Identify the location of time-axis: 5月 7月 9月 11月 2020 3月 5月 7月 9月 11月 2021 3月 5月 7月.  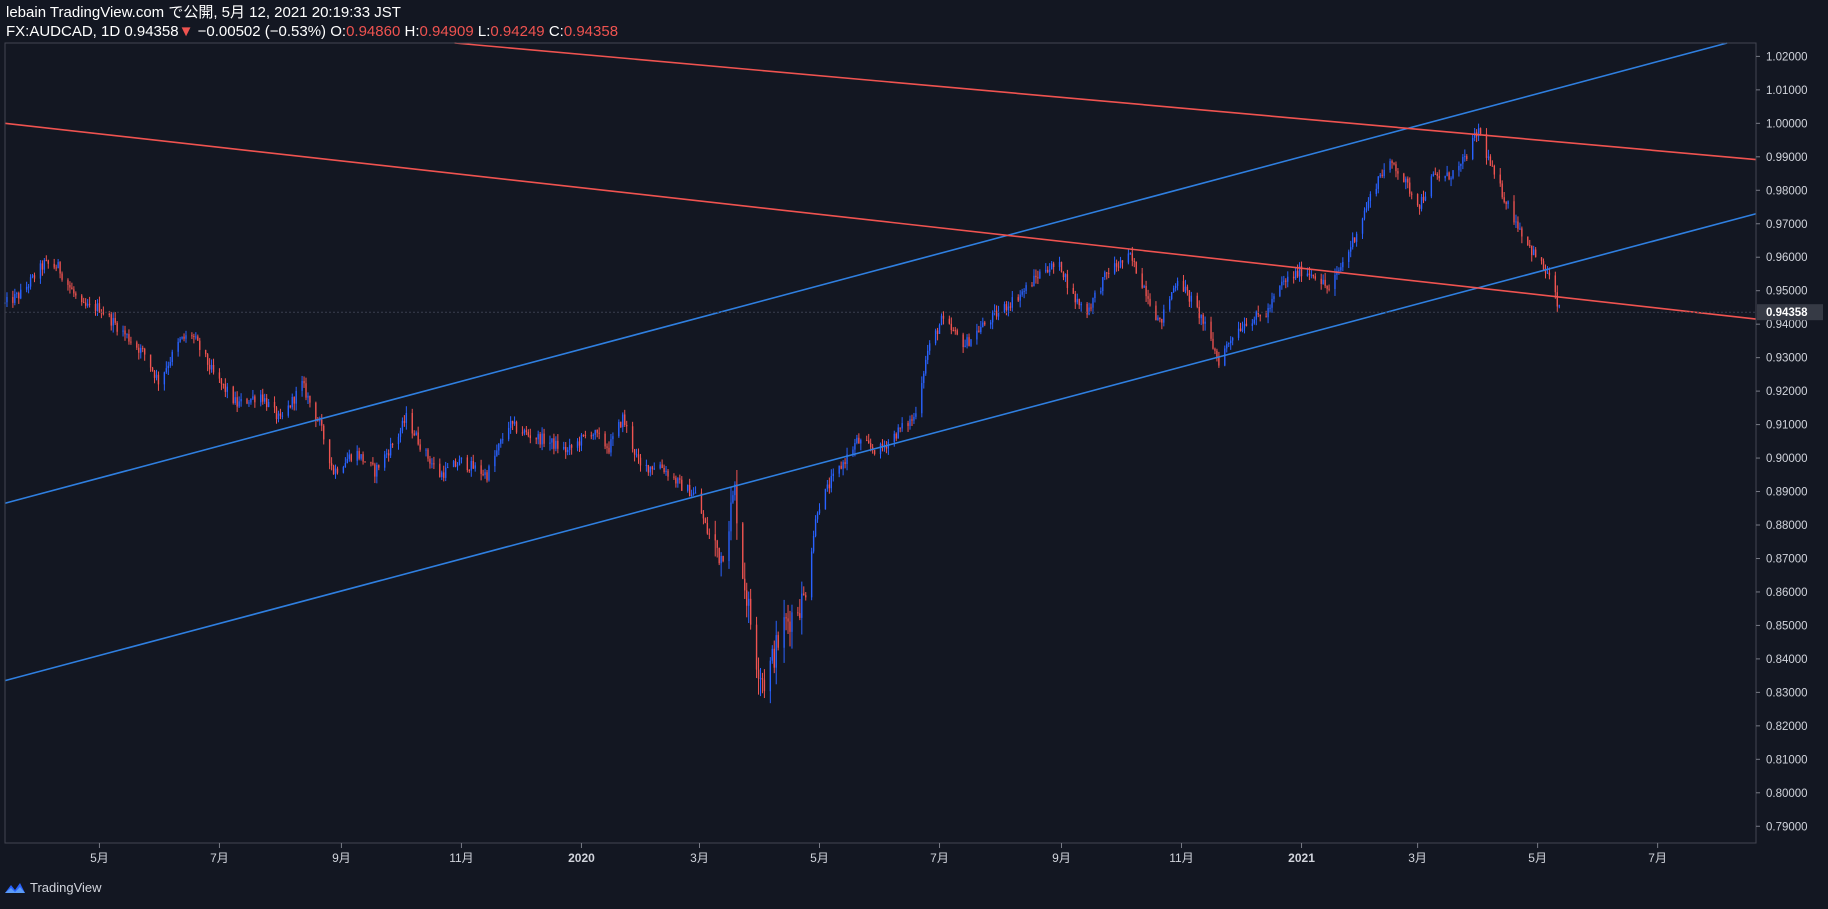
(878, 854).